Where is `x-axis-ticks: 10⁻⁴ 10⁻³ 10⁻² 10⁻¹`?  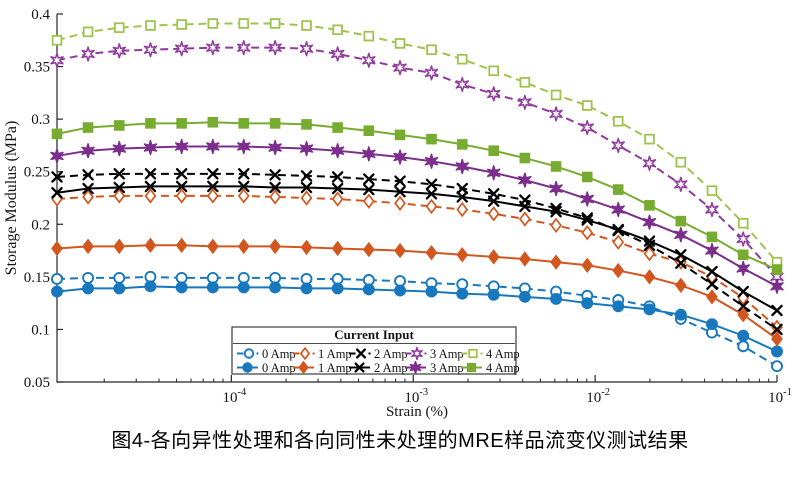 x-axis-ticks: 10⁻⁴ 10⁻³ 10⁻² 10⁻¹ is located at coordinates (447, 390).